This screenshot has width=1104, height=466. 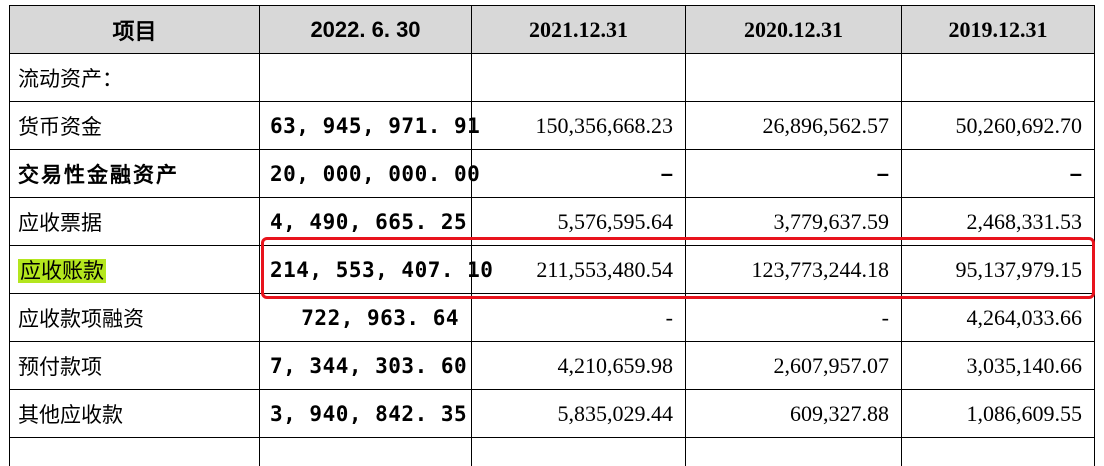 What do you see at coordinates (135, 126) in the screenshot?
I see `row-label: 货币资金` at bounding box center [135, 126].